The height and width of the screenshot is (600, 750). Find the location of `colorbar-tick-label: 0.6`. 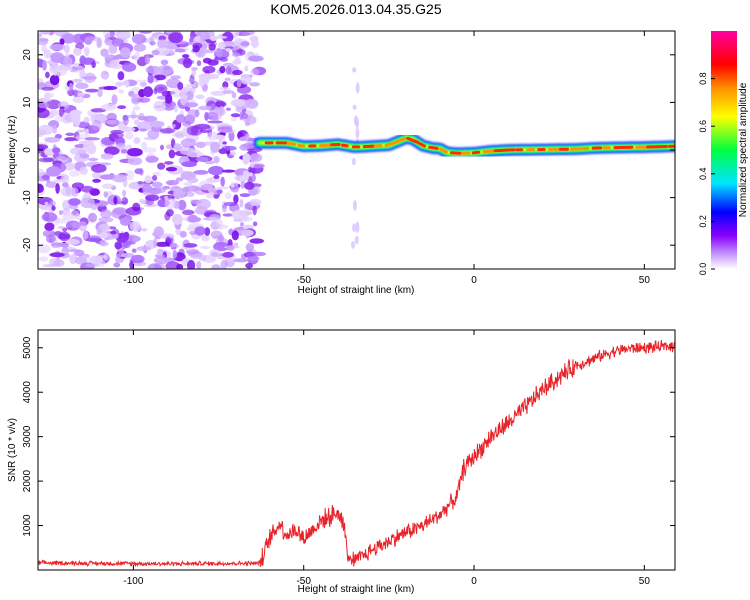

colorbar-tick-label: 0.6 is located at coordinates (703, 126).